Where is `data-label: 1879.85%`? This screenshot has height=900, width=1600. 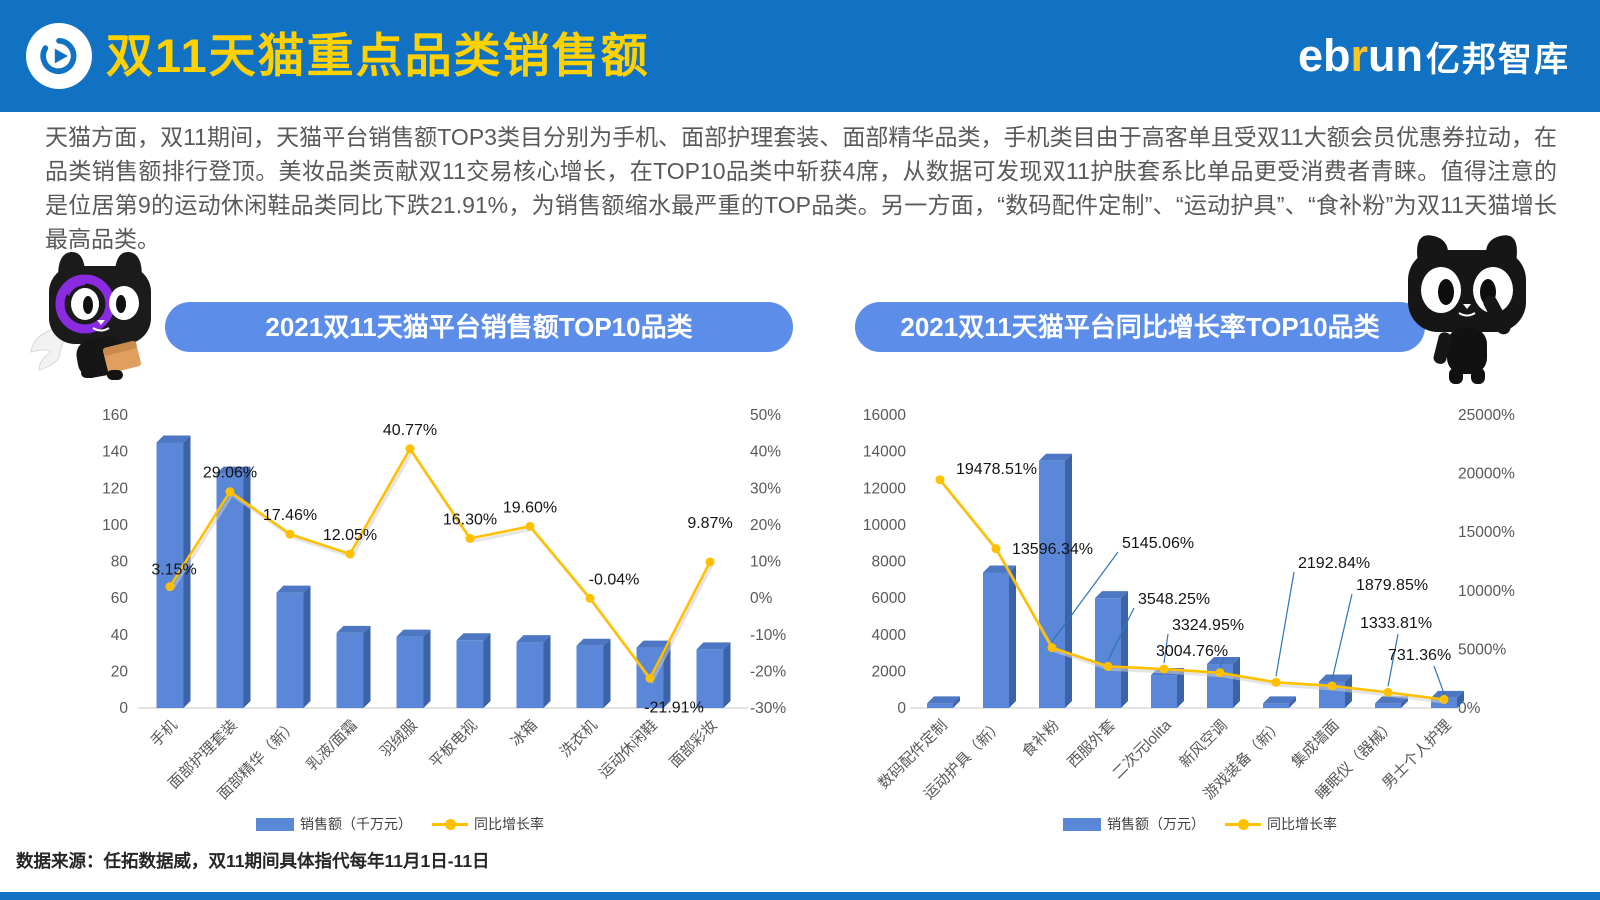
data-label: 1879.85% is located at coordinates (1392, 585).